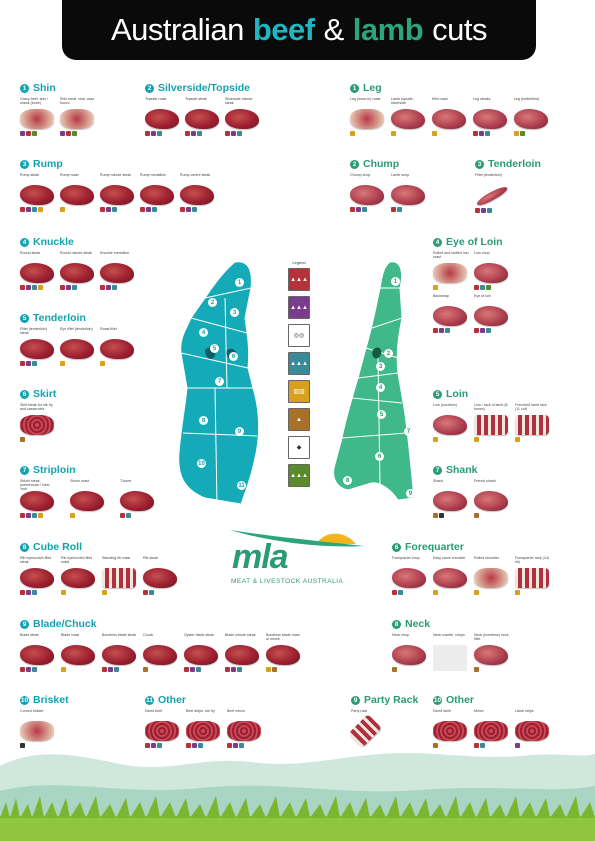  What do you see at coordinates (138, 498) in the screenshot?
I see `cut-item: T-bone` at bounding box center [138, 498].